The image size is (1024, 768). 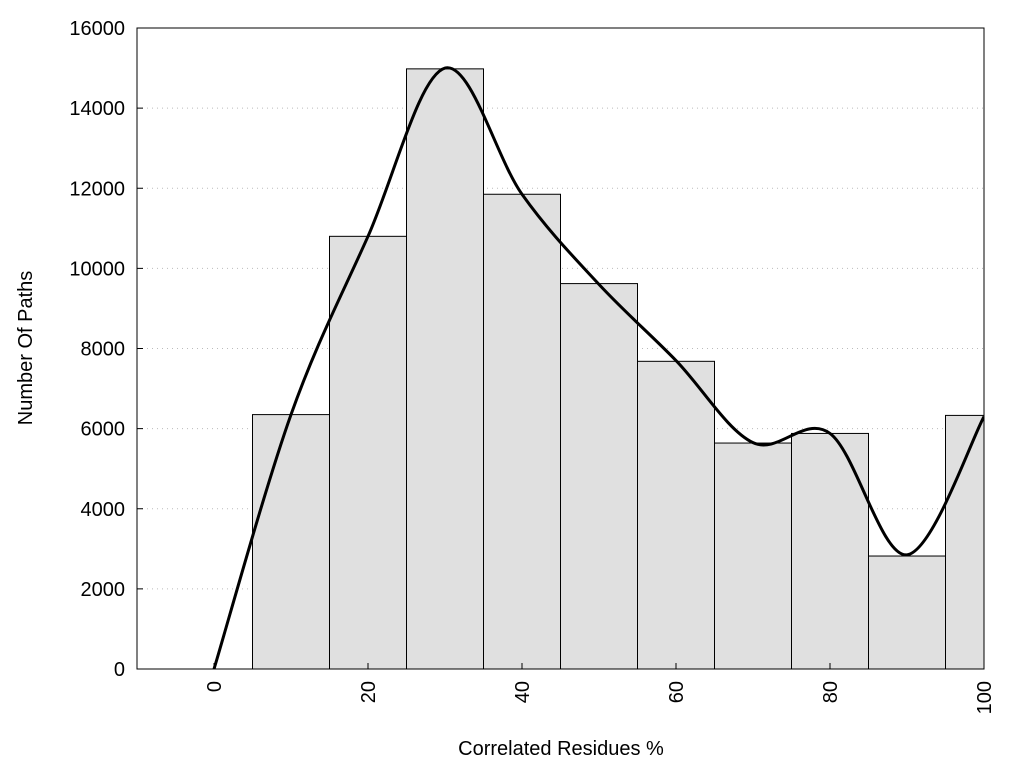 What do you see at coordinates (369, 692) in the screenshot?
I see `x-tick-label: 20` at bounding box center [369, 692].